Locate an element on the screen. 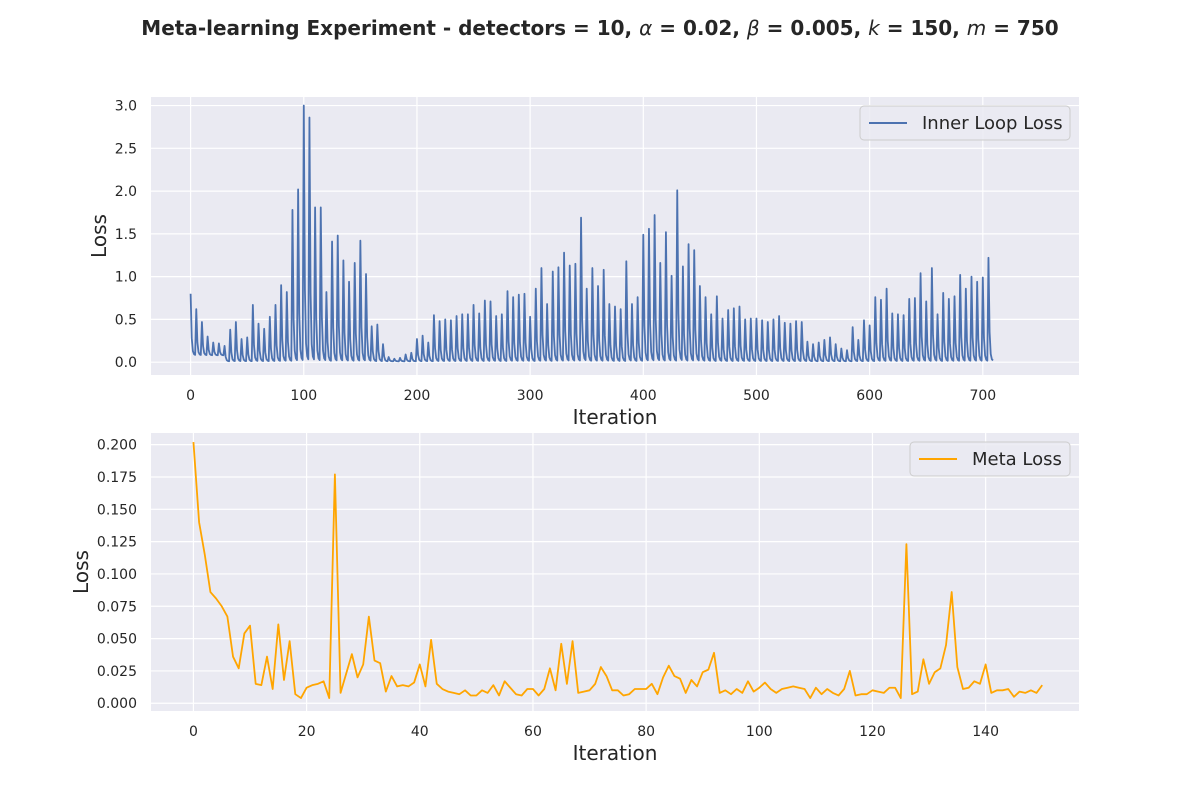 Image resolution: width=1200 pixels, height=800 pixels. y-tick-label: 1.0 is located at coordinates (126, 278).